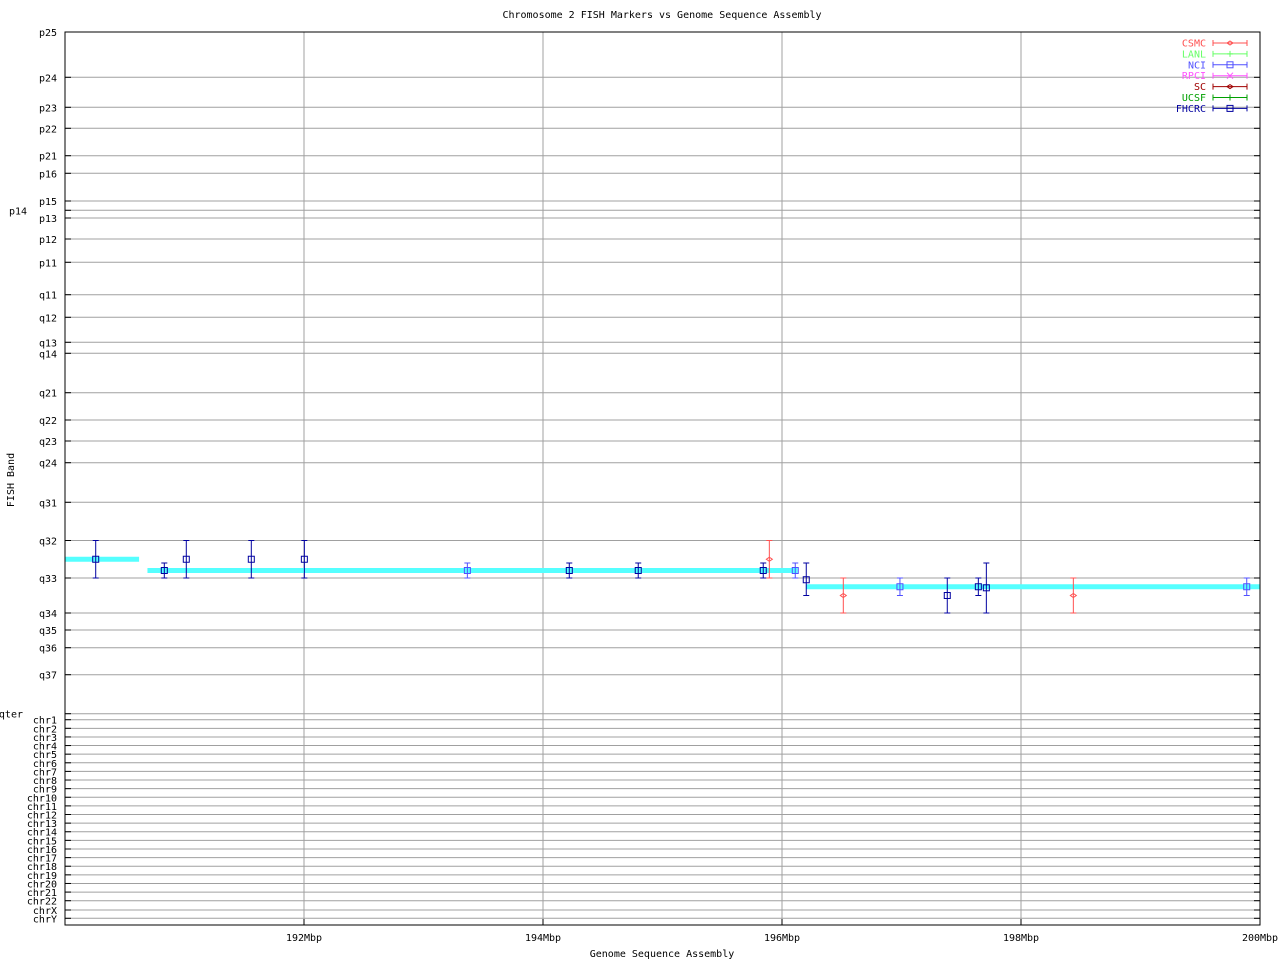 This screenshot has width=1280, height=960. I want to click on y-tick-label: q33, so click(48, 579).